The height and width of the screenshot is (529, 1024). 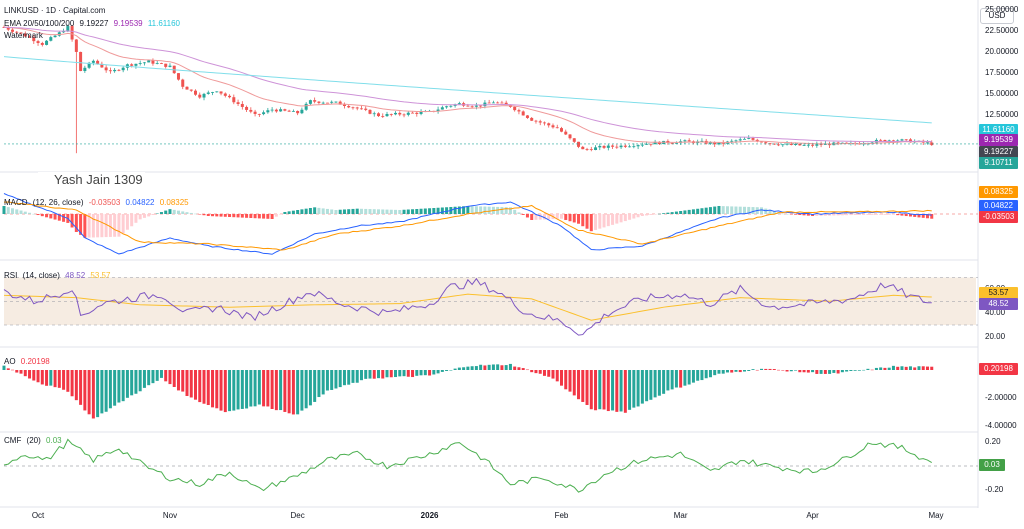 What do you see at coordinates (91, 179) in the screenshot?
I see `watermark-text: Yash Jain 1309` at bounding box center [91, 179].